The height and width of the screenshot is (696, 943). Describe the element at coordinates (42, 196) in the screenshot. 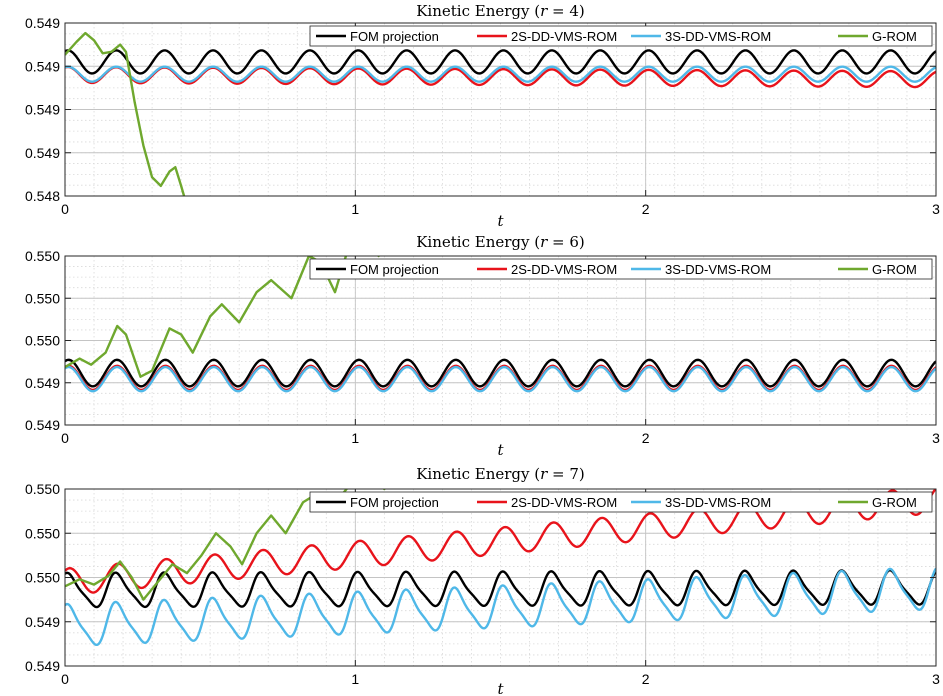

I see `y-tick-label: 0.548` at that location.